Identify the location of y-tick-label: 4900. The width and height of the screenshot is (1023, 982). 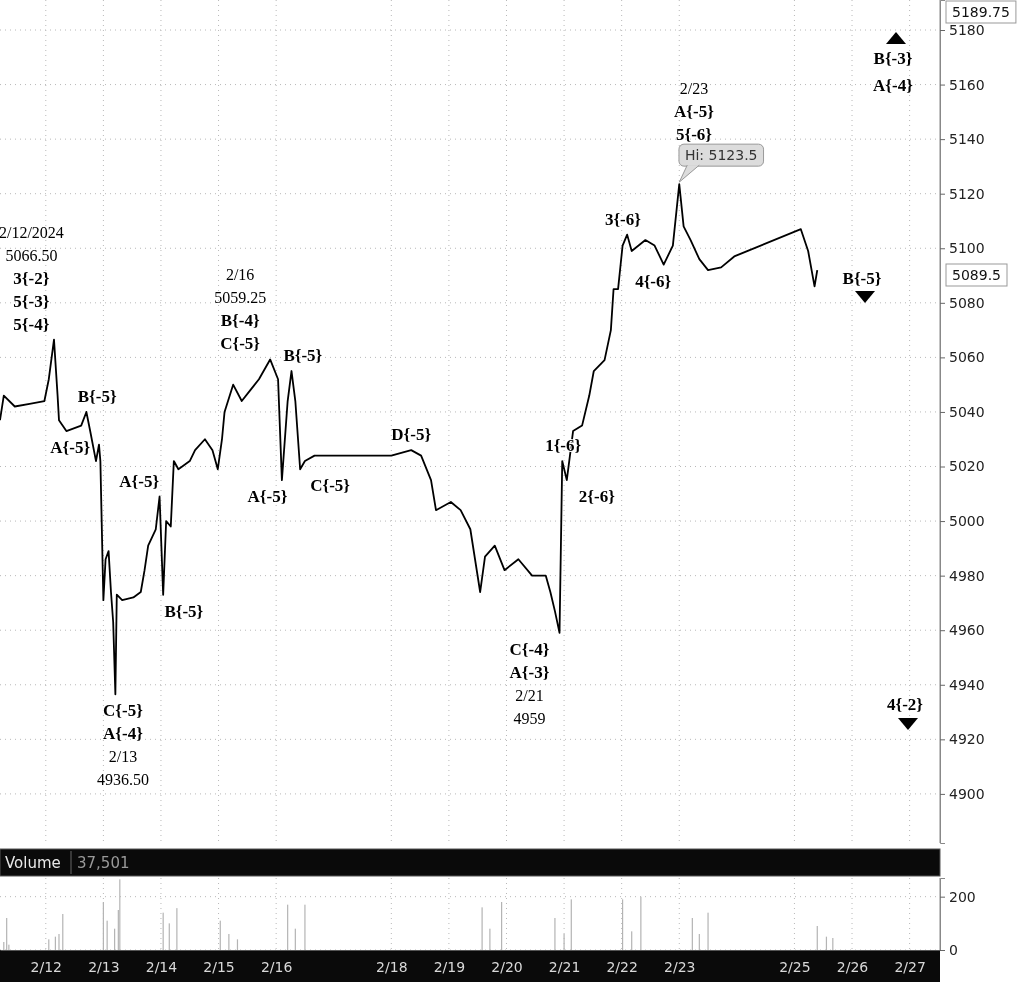
(967, 793).